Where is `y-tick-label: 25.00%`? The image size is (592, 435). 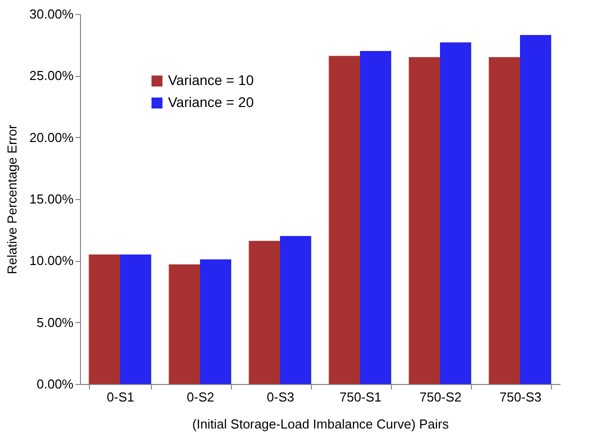 y-tick-label: 25.00% is located at coordinates (51, 76).